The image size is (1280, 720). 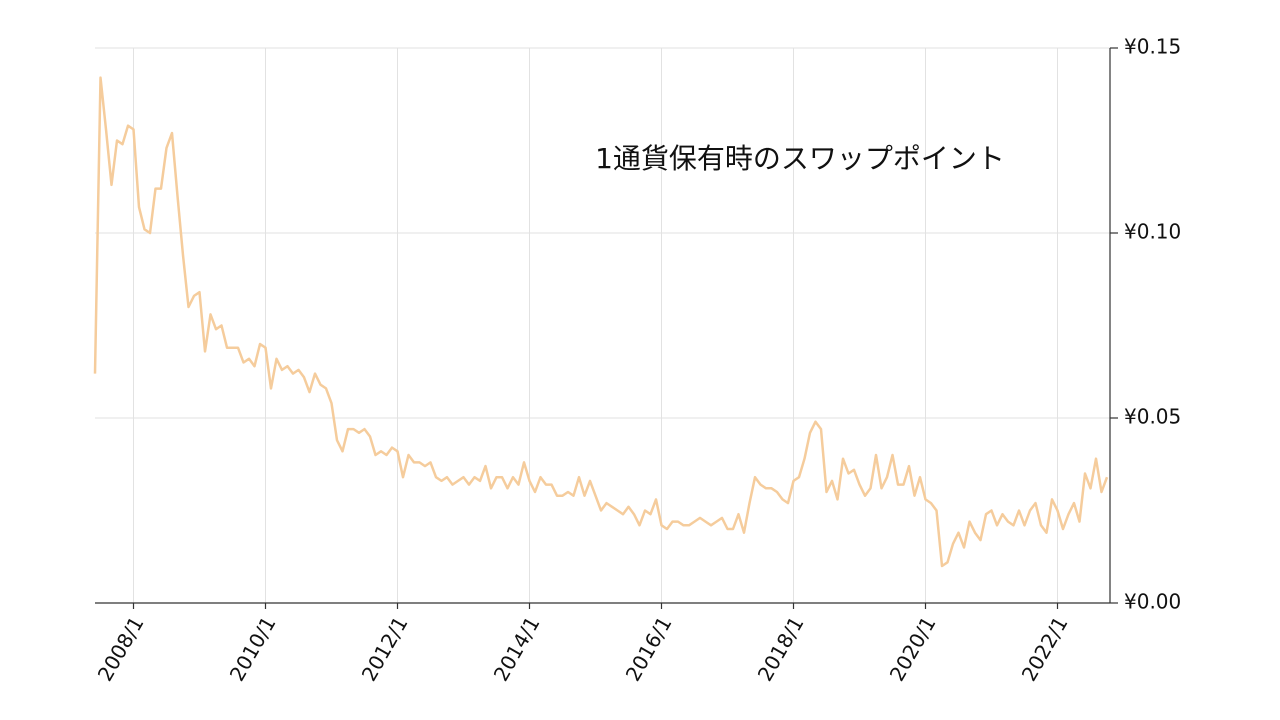 What do you see at coordinates (1152, 47) in the screenshot?
I see `y-tick-label: ¥0.15` at bounding box center [1152, 47].